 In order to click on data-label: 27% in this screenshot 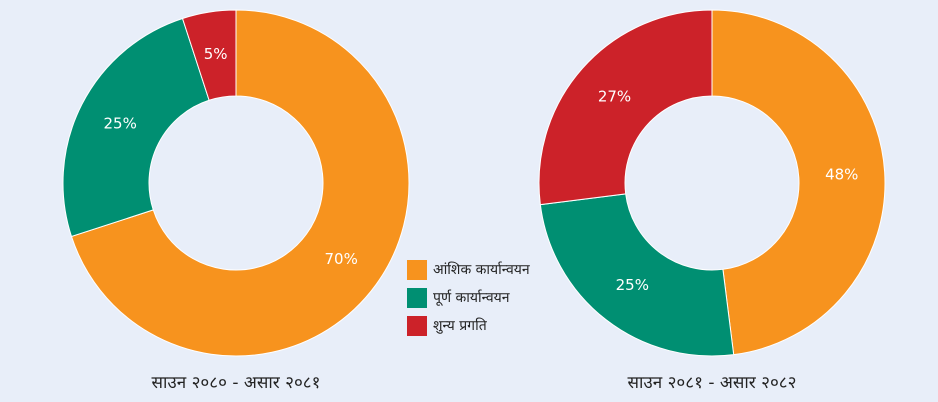, I will do `click(614, 97)`.